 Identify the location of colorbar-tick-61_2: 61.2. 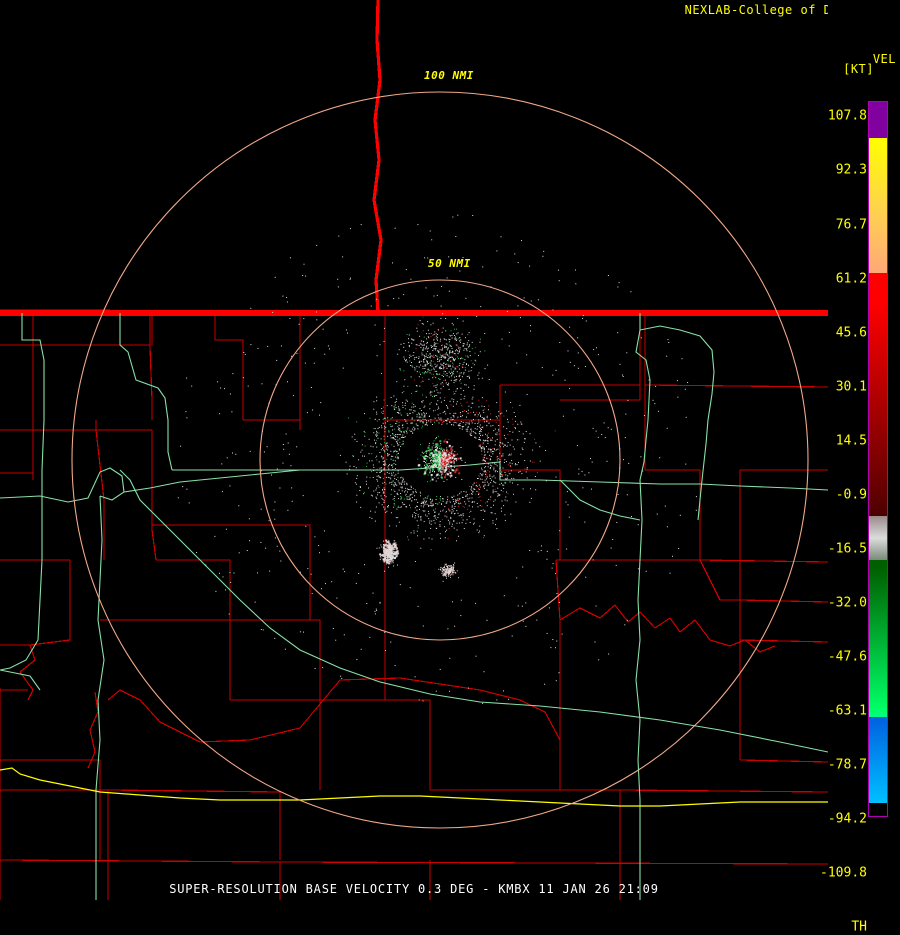
(851, 279).